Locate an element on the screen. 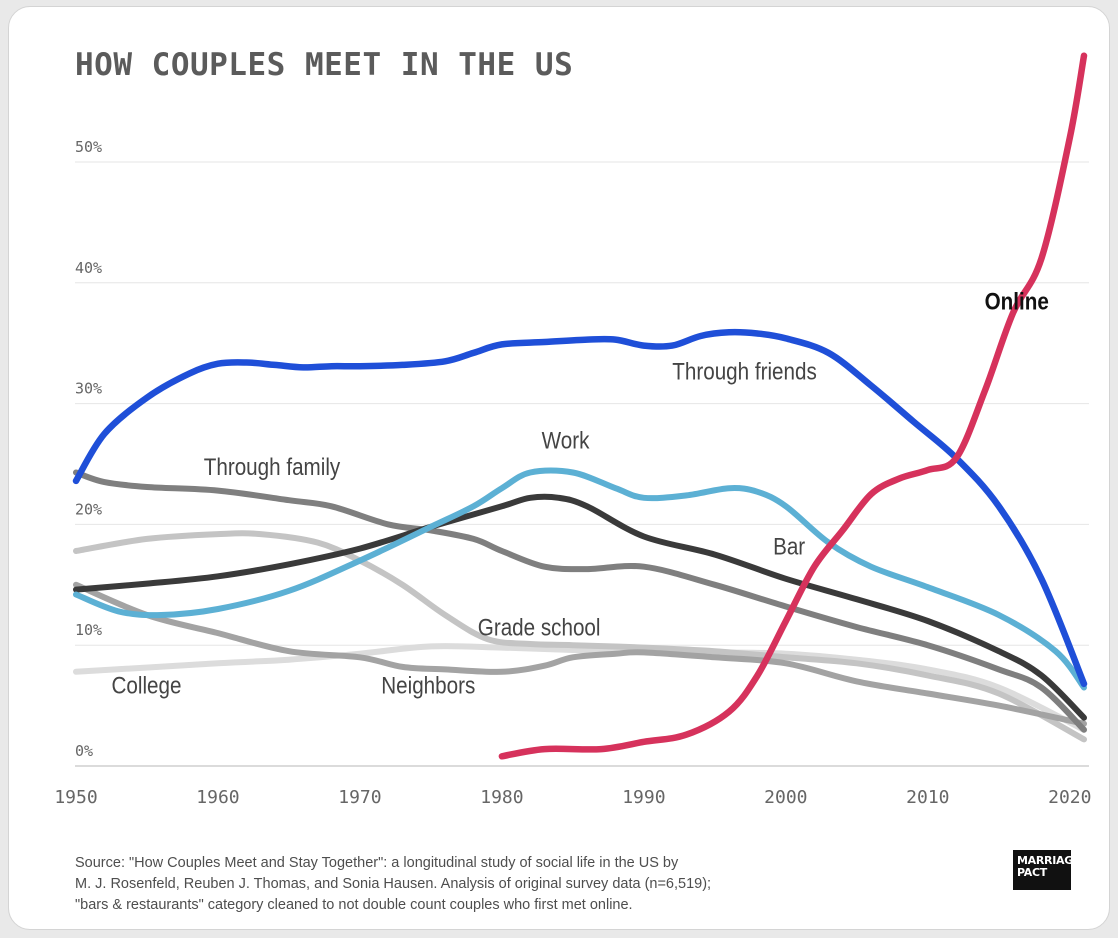 This screenshot has height=938, width=1118. x-tick-label: 1950 is located at coordinates (75, 797).